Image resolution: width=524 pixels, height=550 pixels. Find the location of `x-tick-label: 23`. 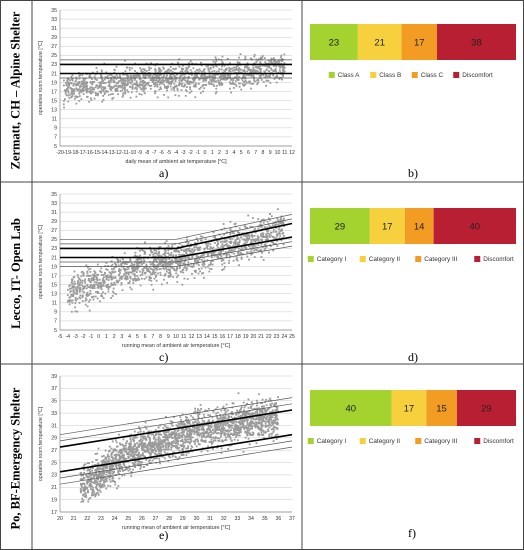

x-tick-label: 23 is located at coordinates (277, 337).